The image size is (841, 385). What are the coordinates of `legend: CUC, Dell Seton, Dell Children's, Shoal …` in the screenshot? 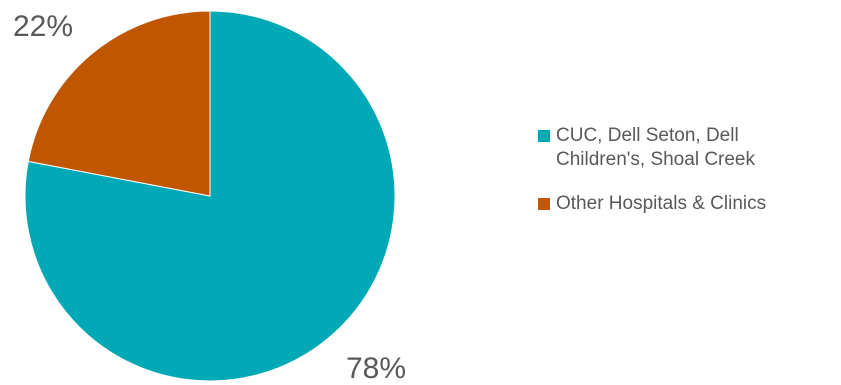 It's located at (688, 180).